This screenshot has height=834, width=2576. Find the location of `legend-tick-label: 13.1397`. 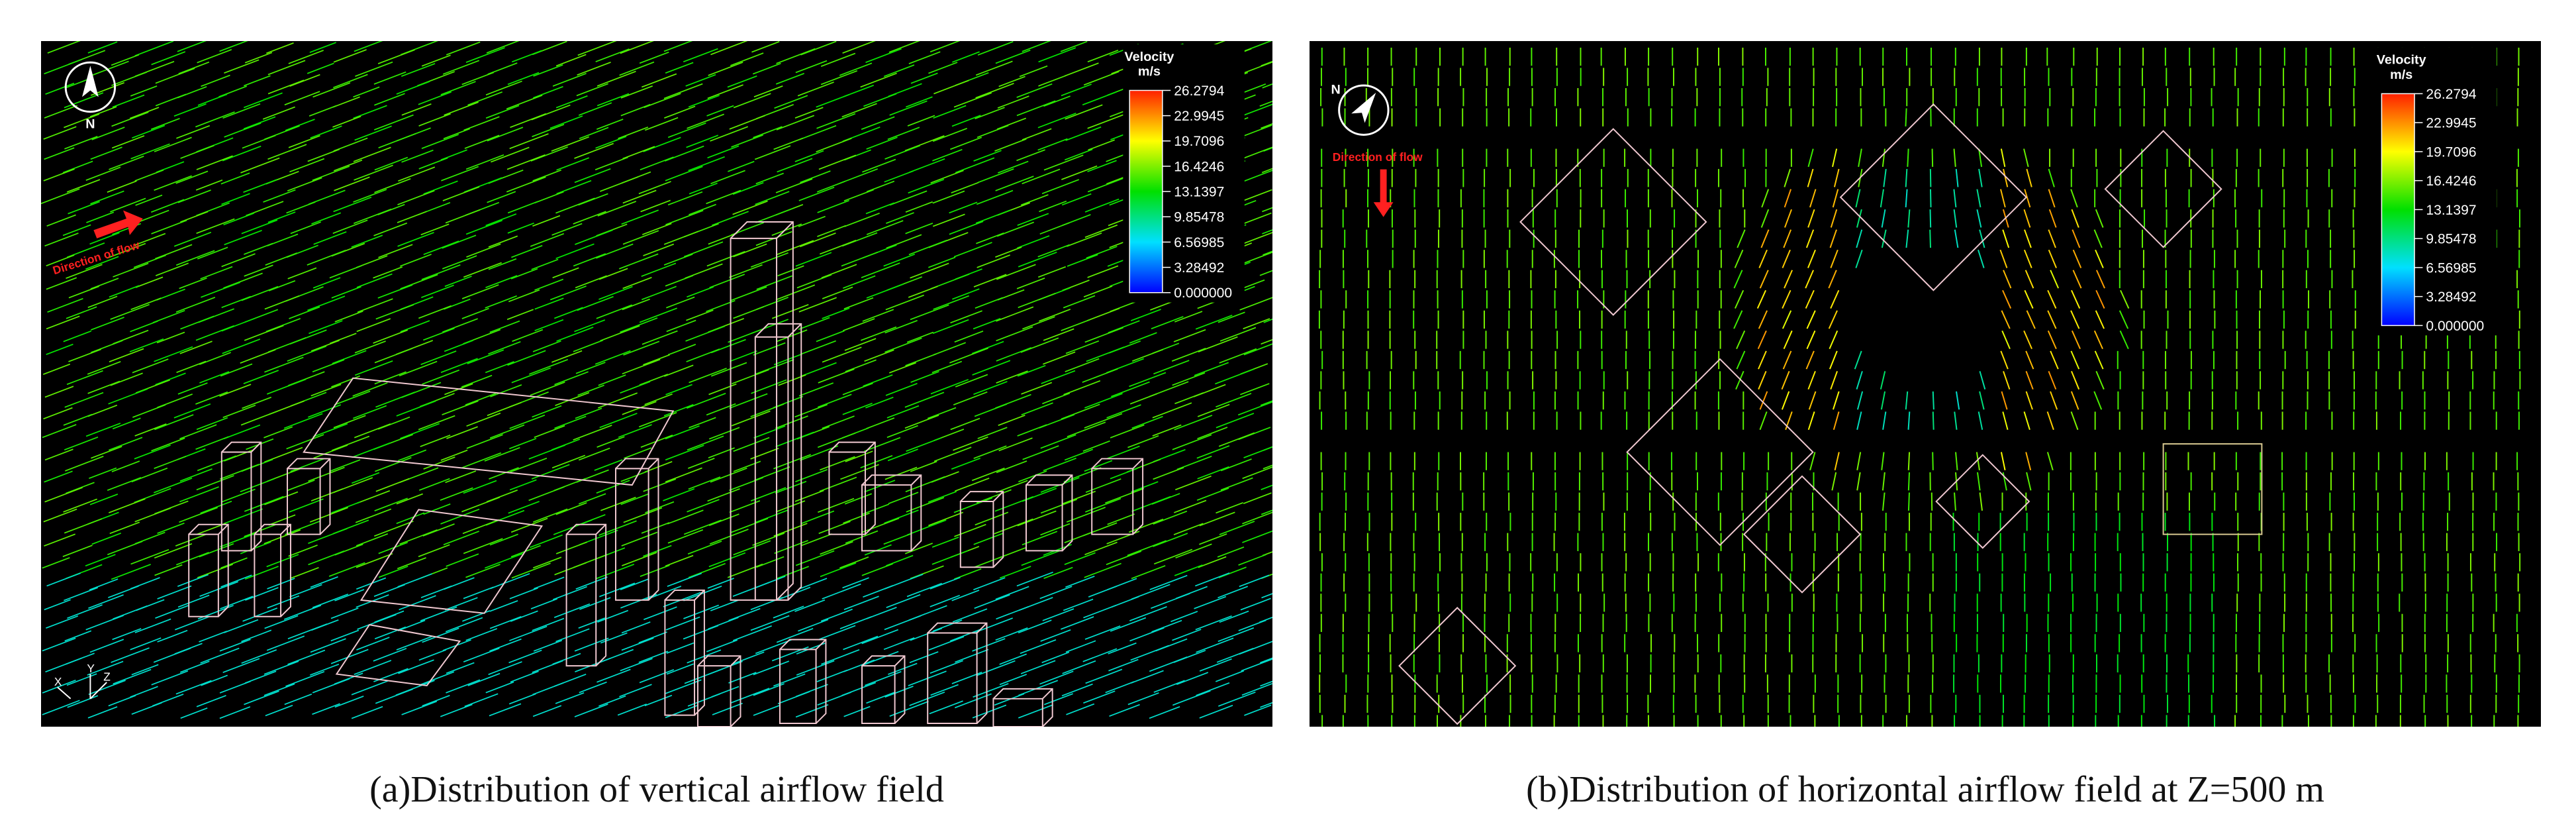

legend-tick-label: 13.1397 is located at coordinates (1199, 192).